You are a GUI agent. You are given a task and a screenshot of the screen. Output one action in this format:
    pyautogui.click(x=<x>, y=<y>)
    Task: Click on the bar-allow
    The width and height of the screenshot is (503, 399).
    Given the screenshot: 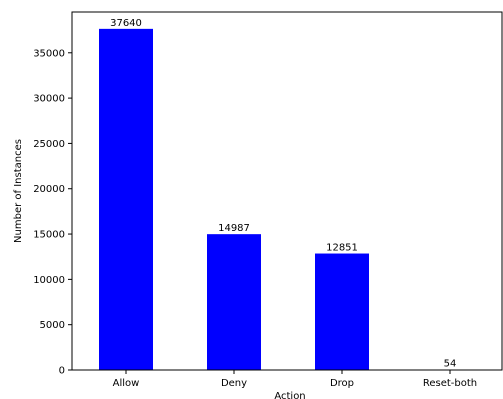 What is the action you would take?
    pyautogui.click(x=126, y=199)
    